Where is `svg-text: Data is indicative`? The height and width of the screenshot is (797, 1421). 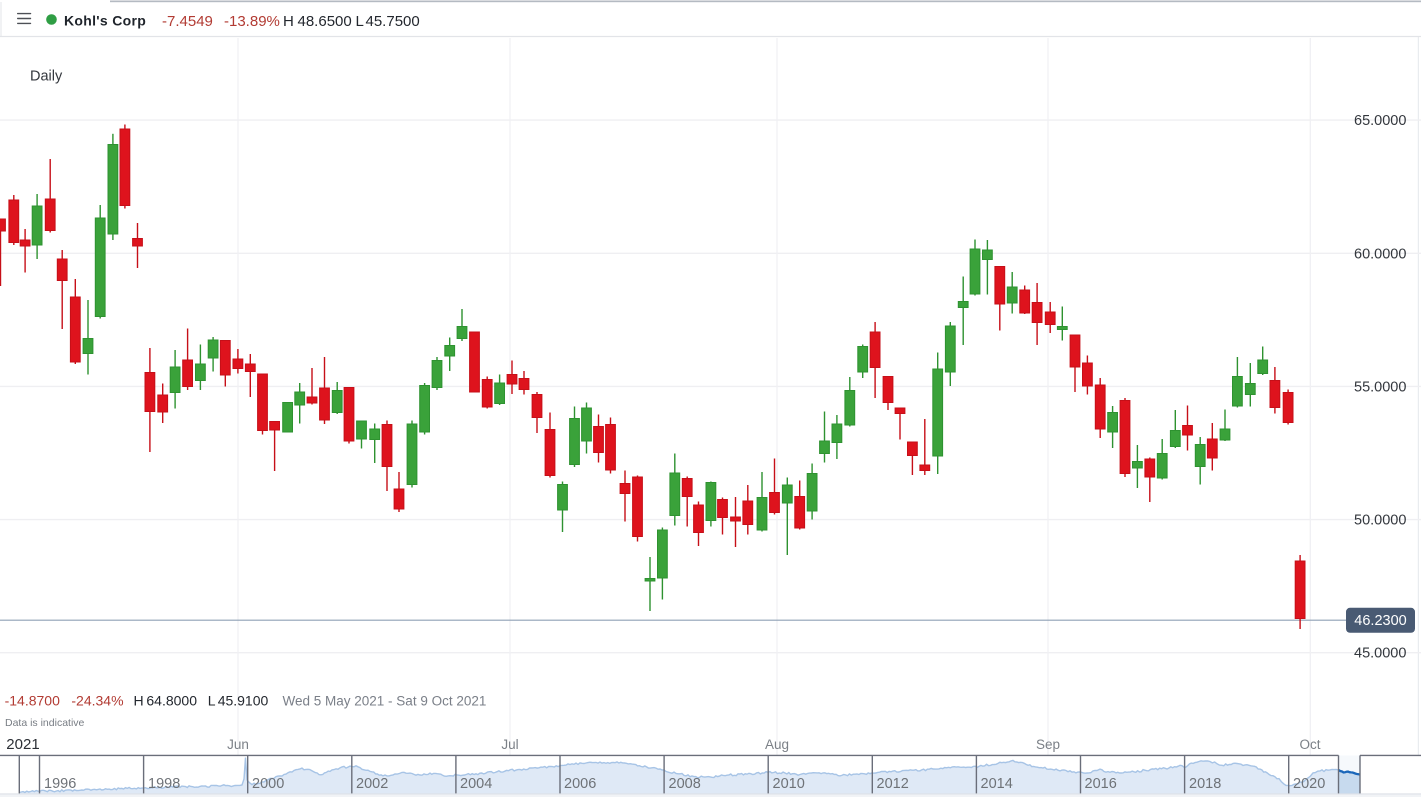 svg-text: Data is indicative is located at coordinates (45, 723).